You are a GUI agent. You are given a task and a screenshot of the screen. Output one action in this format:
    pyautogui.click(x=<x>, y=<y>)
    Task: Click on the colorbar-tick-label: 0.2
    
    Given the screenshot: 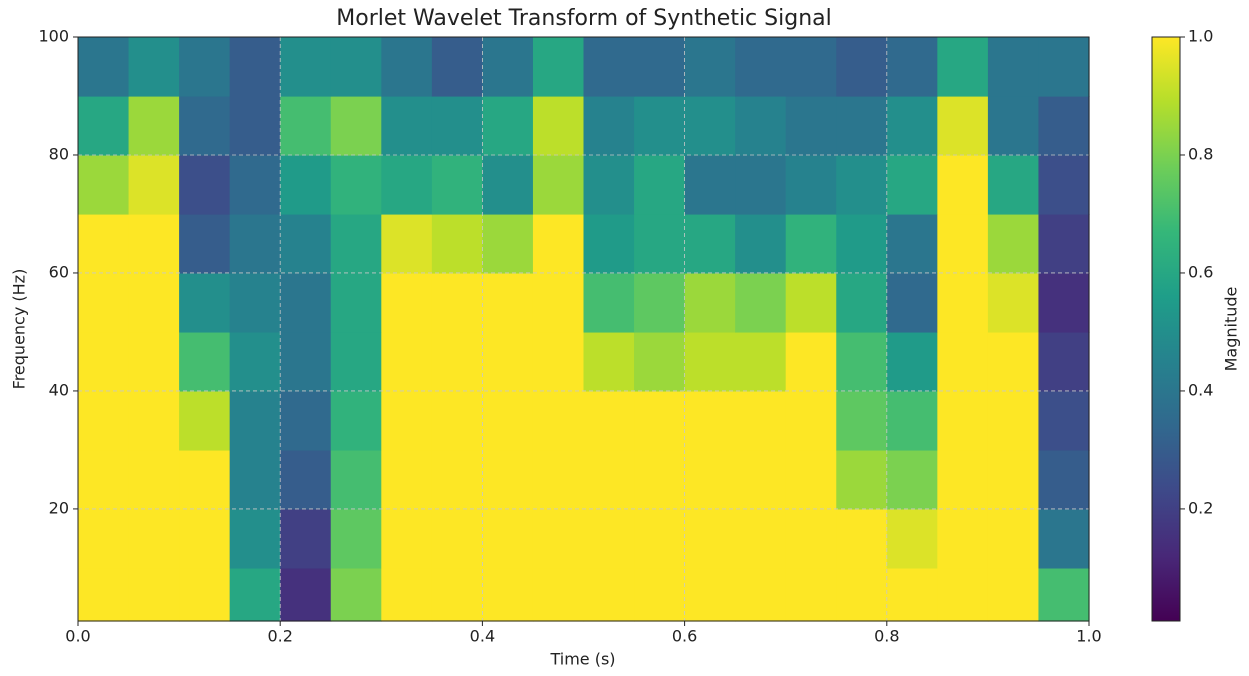 What is the action you would take?
    pyautogui.click(x=1200, y=507)
    